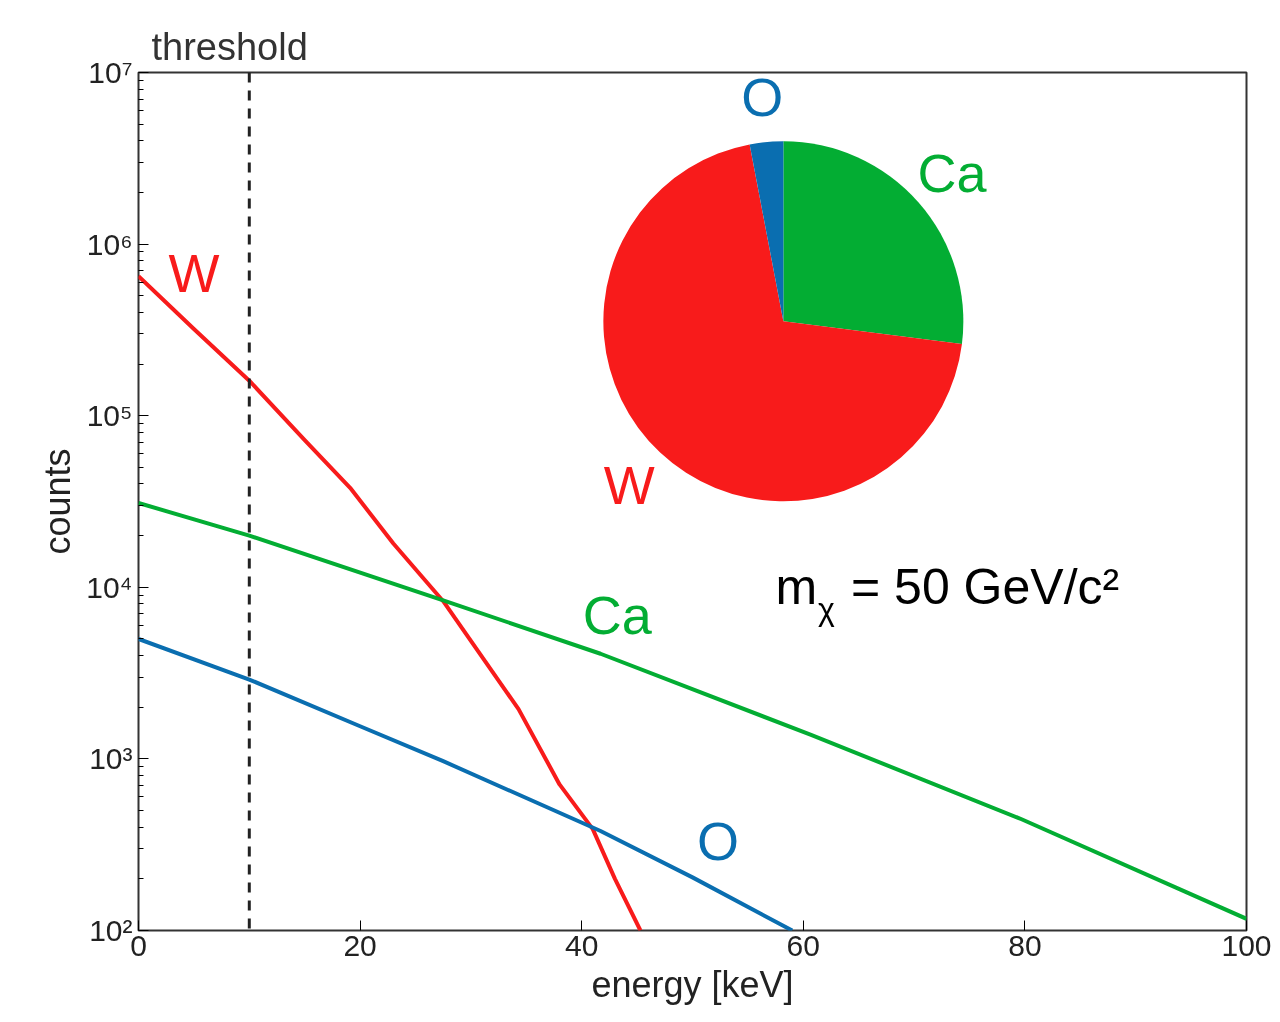  I want to click on y-axis-title: counts, so click(58, 501).